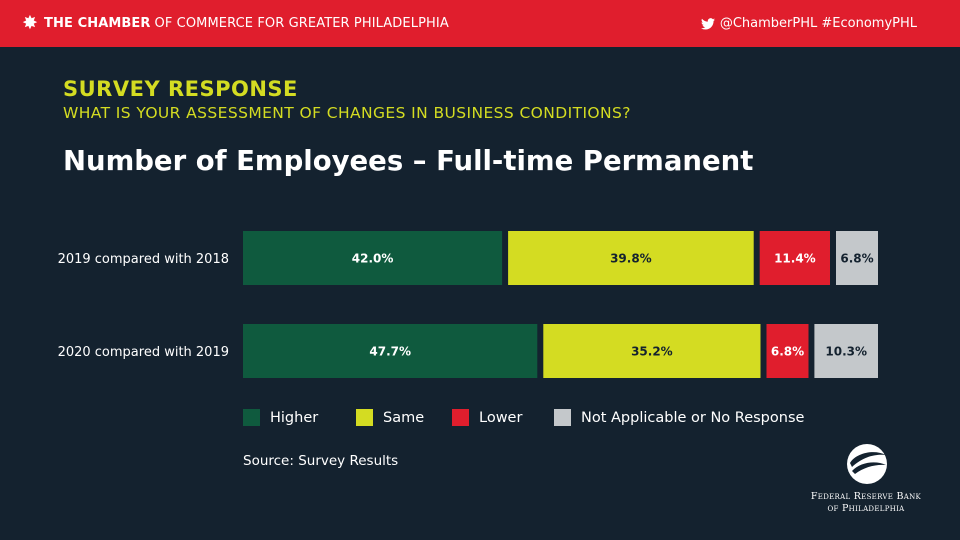 This screenshot has height=540, width=960. Describe the element at coordinates (180, 89) in the screenshot. I see `survey-kicker: SURVEY RESPONSE` at that location.